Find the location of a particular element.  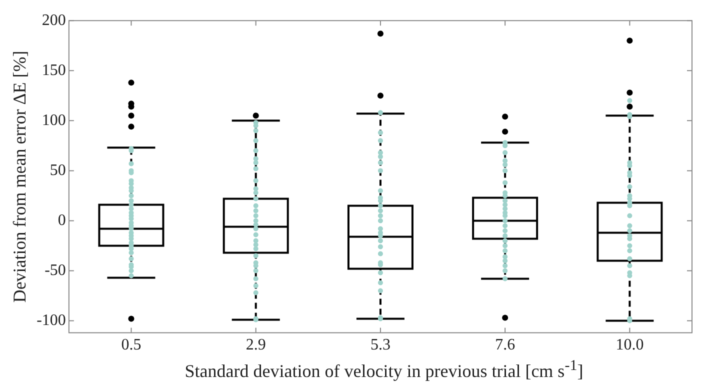

y-tick-label: 150 is located at coordinates (54, 70).